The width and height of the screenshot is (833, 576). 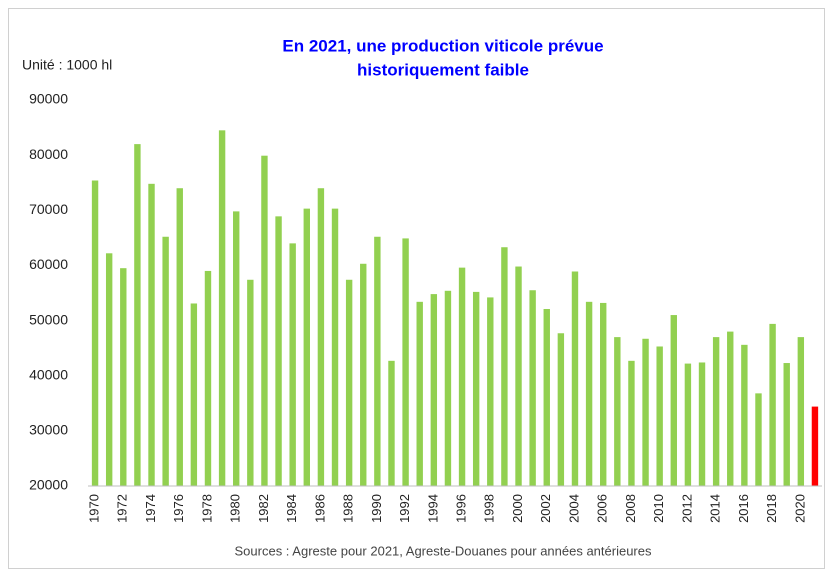 What do you see at coordinates (630, 508) in the screenshot?
I see `x-tick-label: 2008` at bounding box center [630, 508].